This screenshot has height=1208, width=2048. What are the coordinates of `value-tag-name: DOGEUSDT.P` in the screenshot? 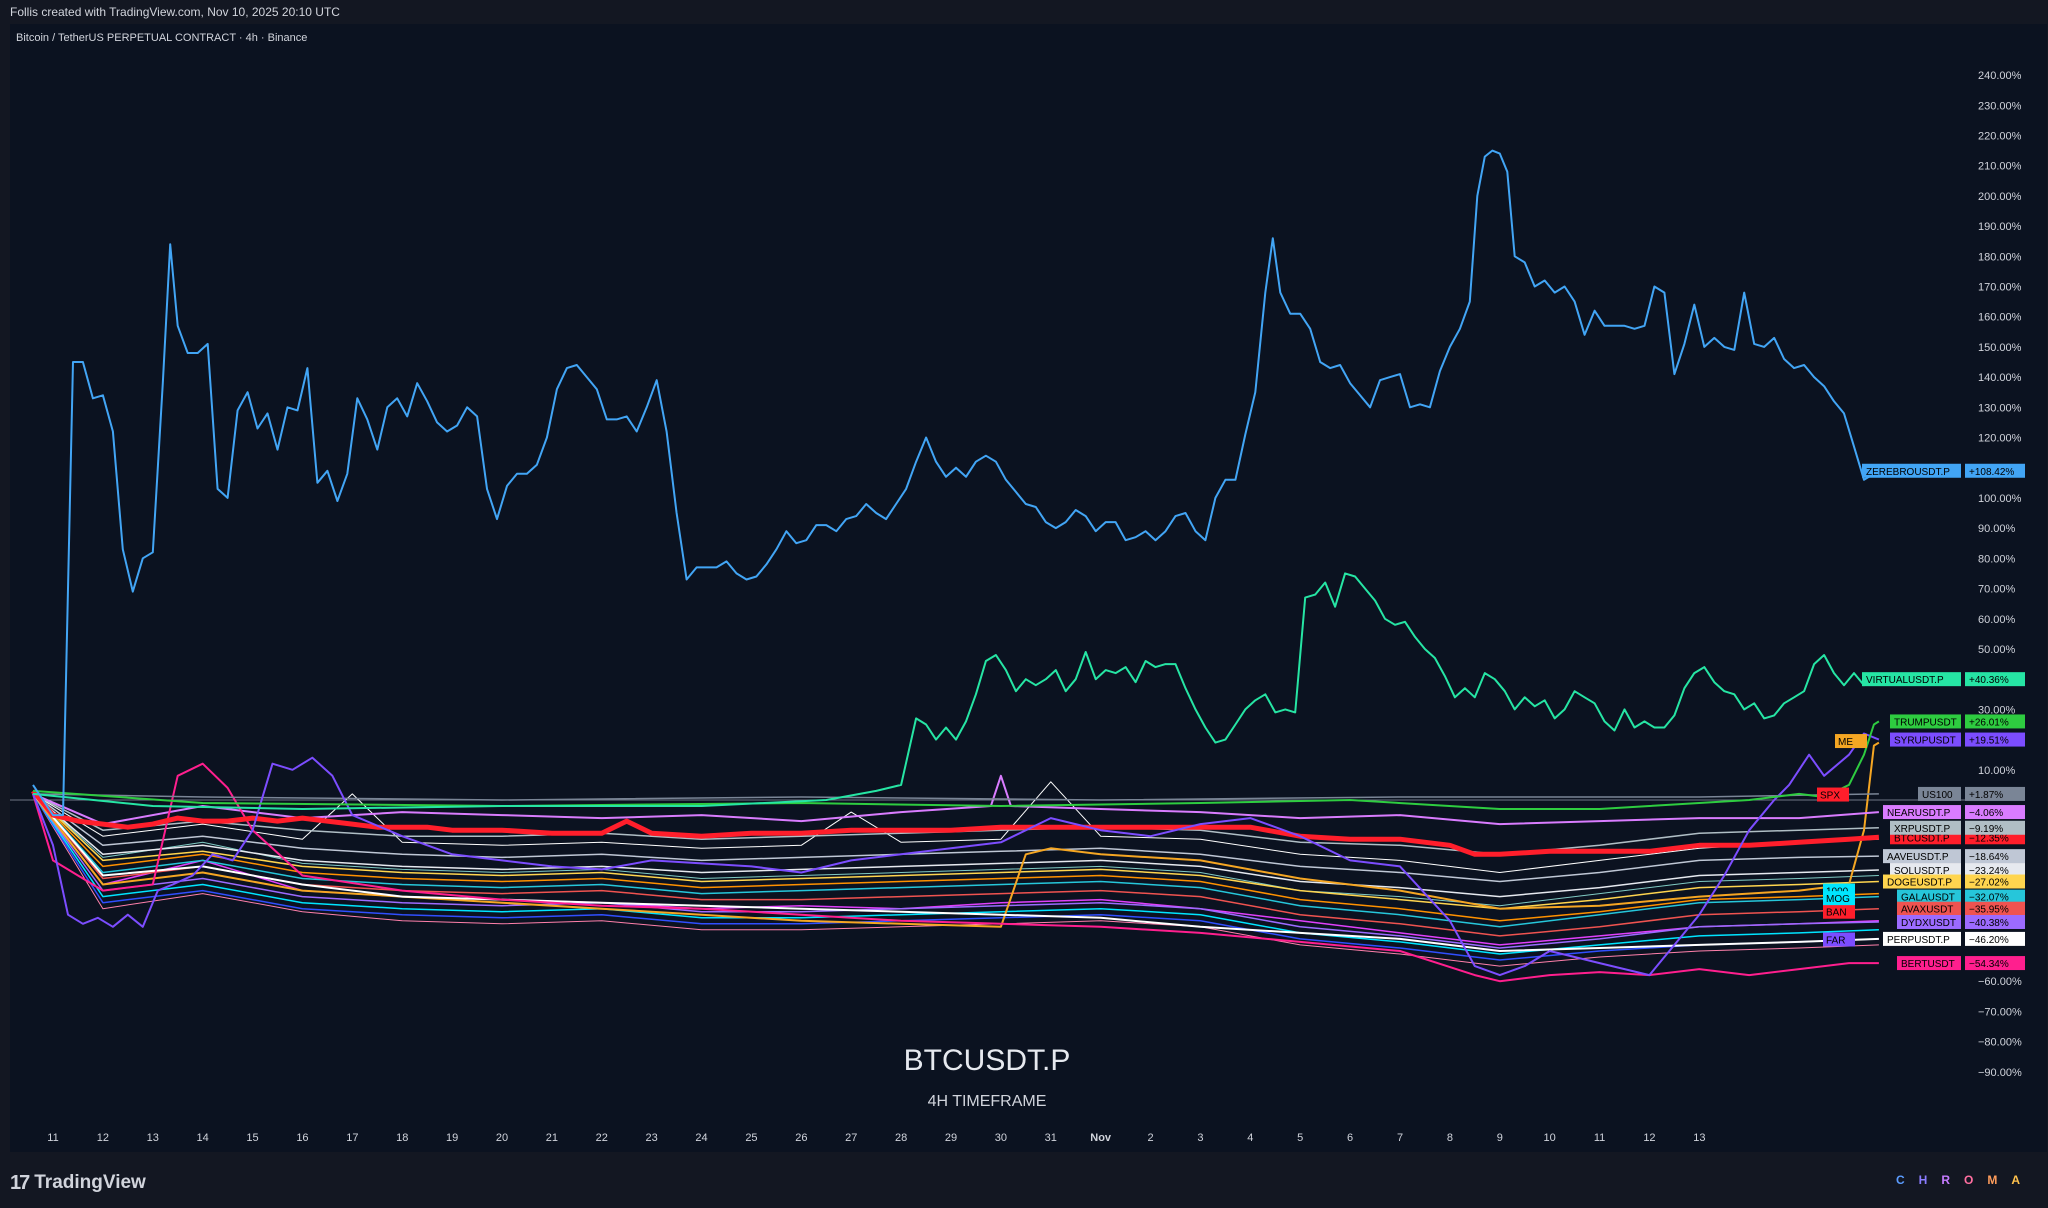 It's located at (1919, 883).